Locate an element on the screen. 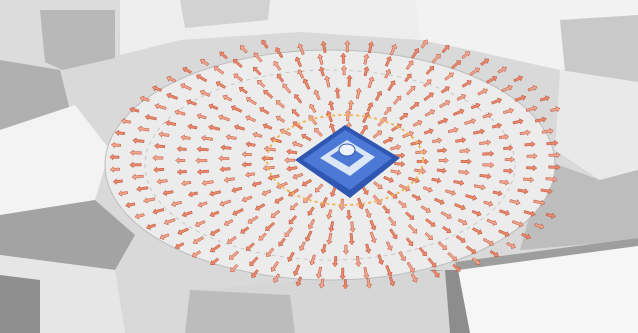  building-bottom-center-left is located at coordinates (240, 311).